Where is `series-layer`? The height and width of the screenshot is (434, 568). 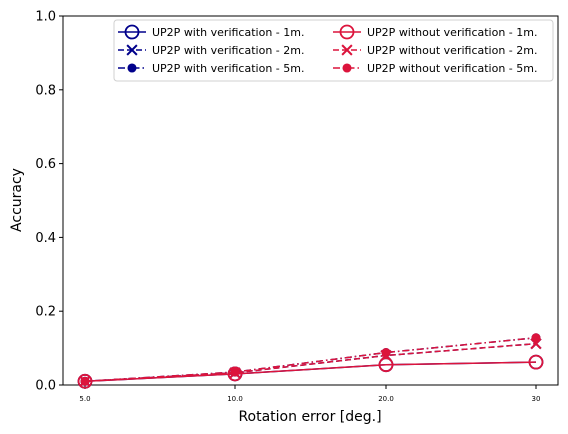 series-layer is located at coordinates (310, 361).